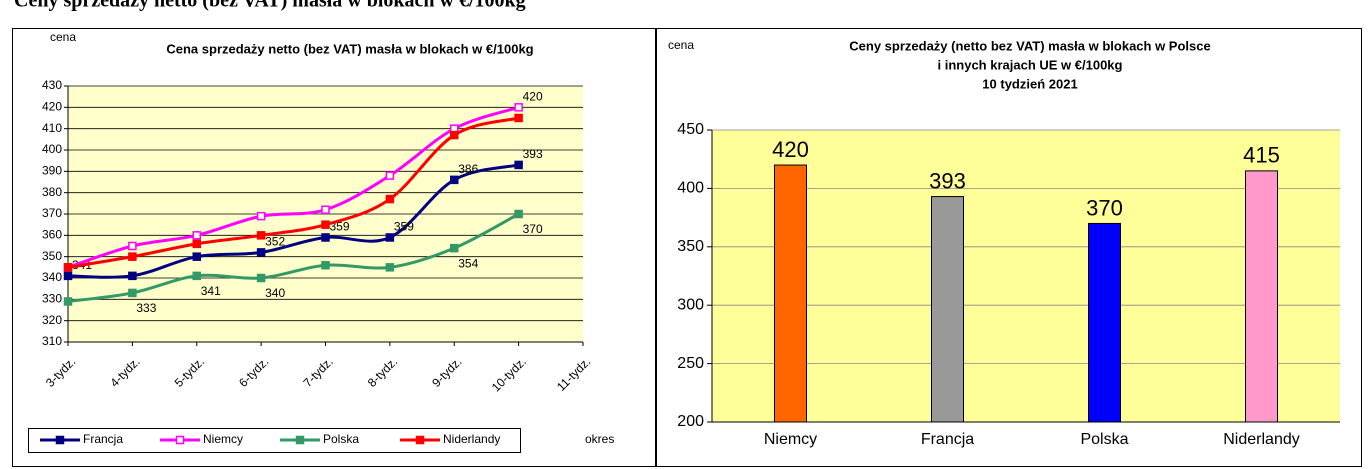  Describe the element at coordinates (52, 277) in the screenshot. I see `y-tick-label: 340` at that location.